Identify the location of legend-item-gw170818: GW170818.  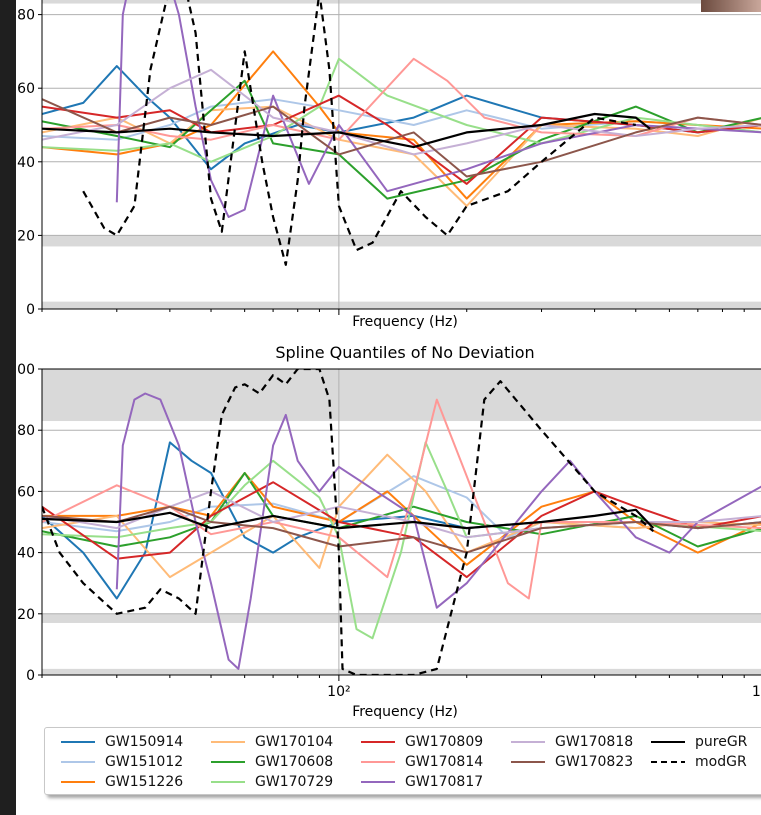
(572, 742).